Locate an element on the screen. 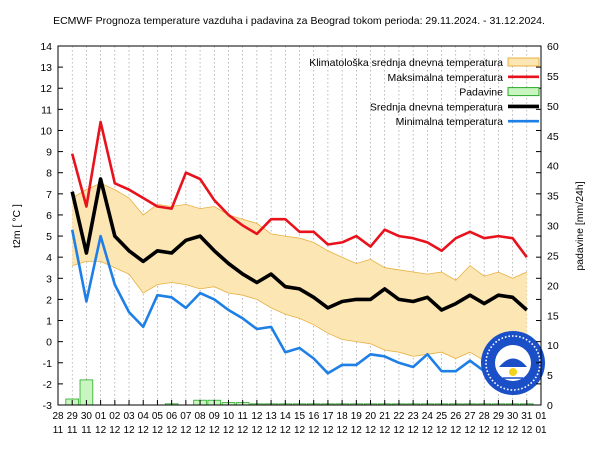  x-tick-label-day: 05 is located at coordinates (158, 416).